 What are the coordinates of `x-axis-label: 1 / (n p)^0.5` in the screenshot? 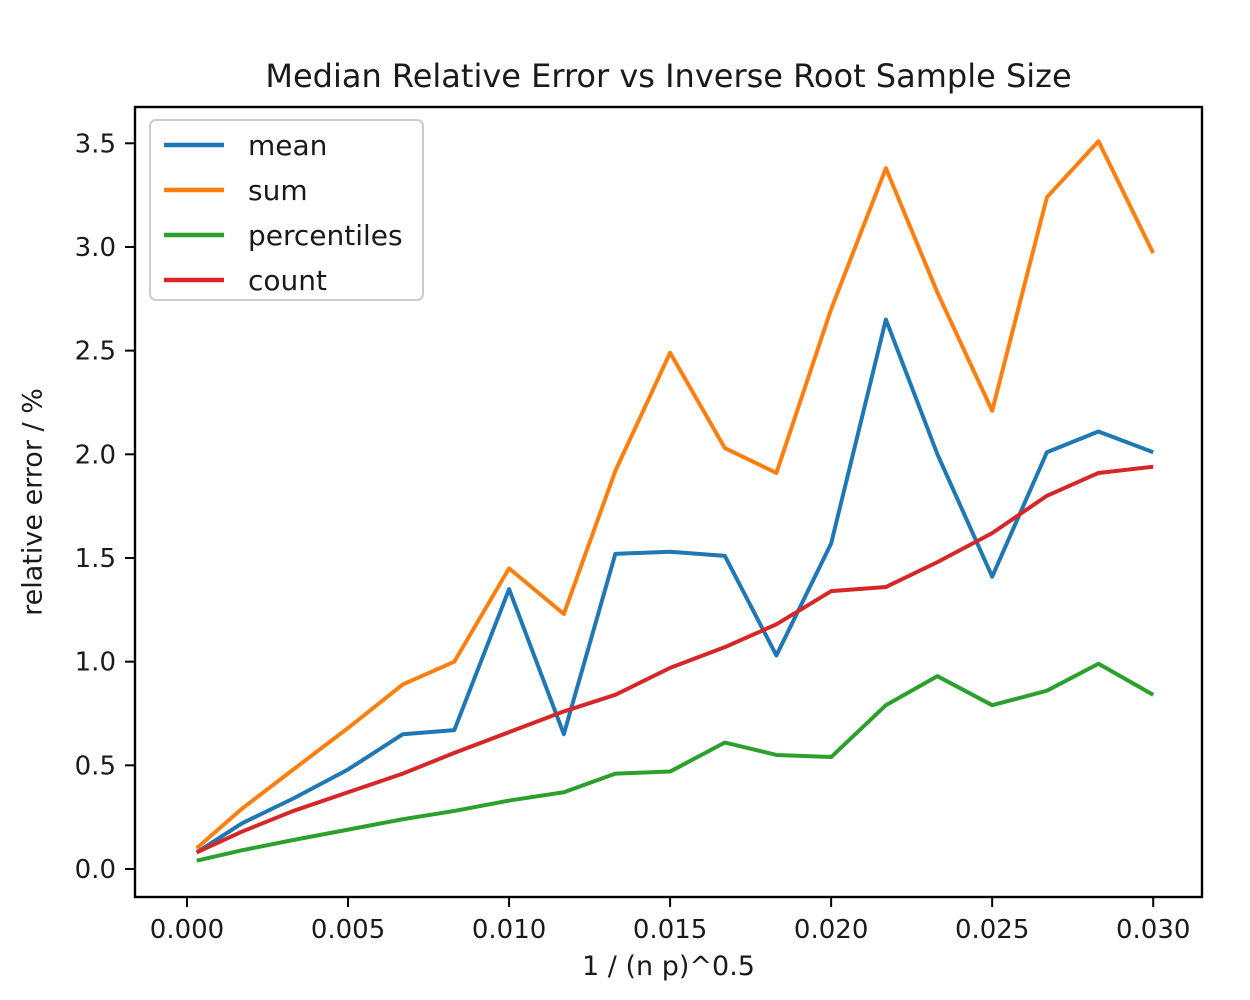 It's located at (668, 966).